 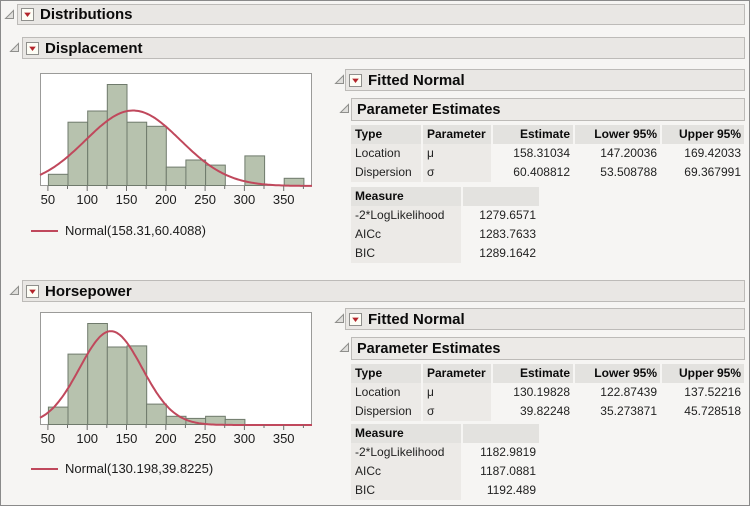 I want to click on horsepower-histogram: 50 100 150 200 250 300 350, so click(x=181, y=384).